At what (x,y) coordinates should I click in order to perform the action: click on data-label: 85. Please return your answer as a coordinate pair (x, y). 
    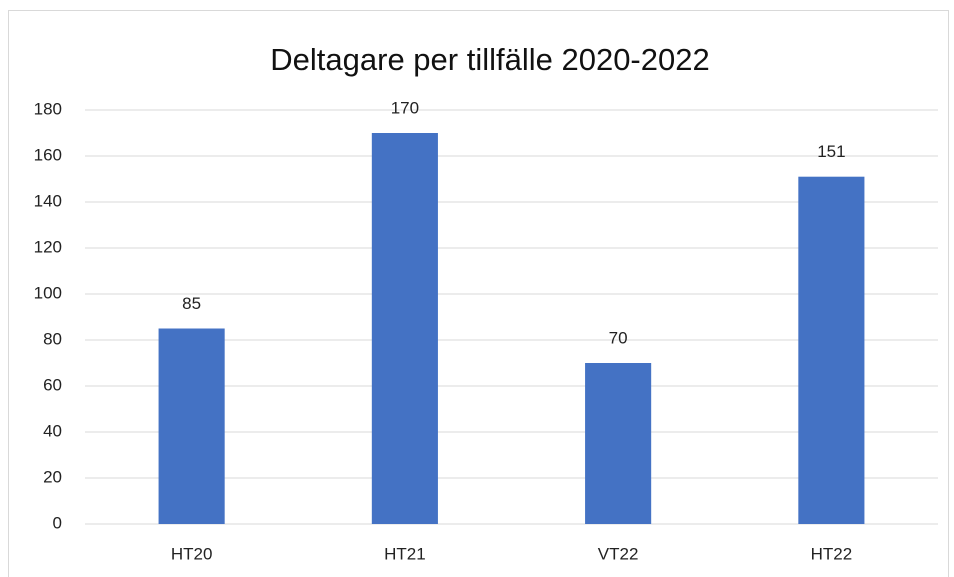
    Looking at the image, I should click on (191, 303).